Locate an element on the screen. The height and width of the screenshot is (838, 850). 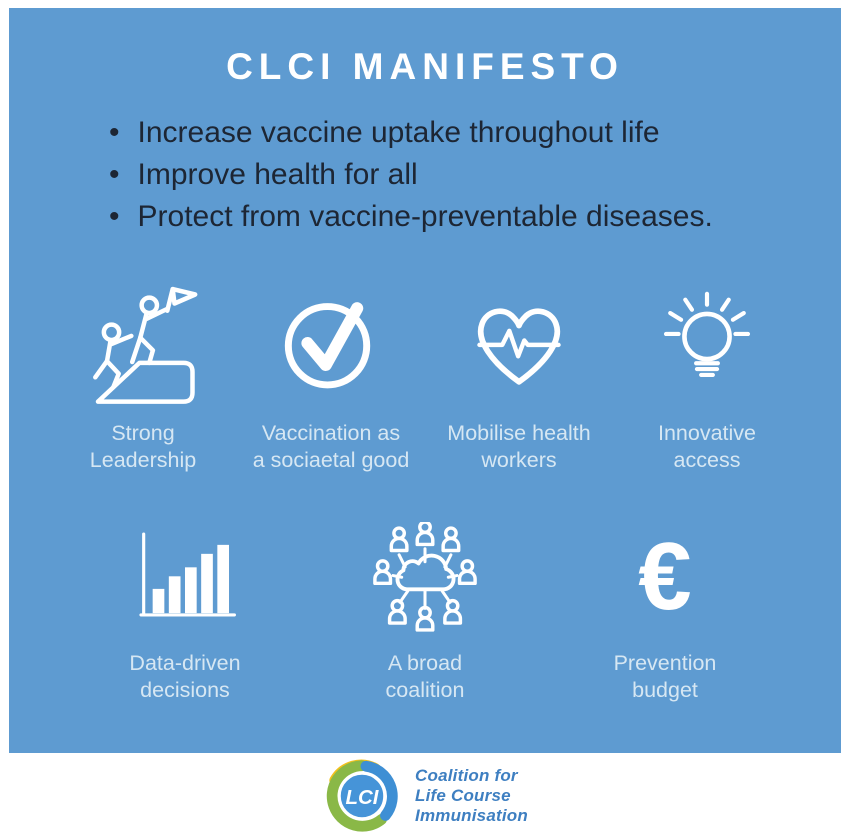
feature-innovative-access: Innovative access is located at coordinates (707, 377).